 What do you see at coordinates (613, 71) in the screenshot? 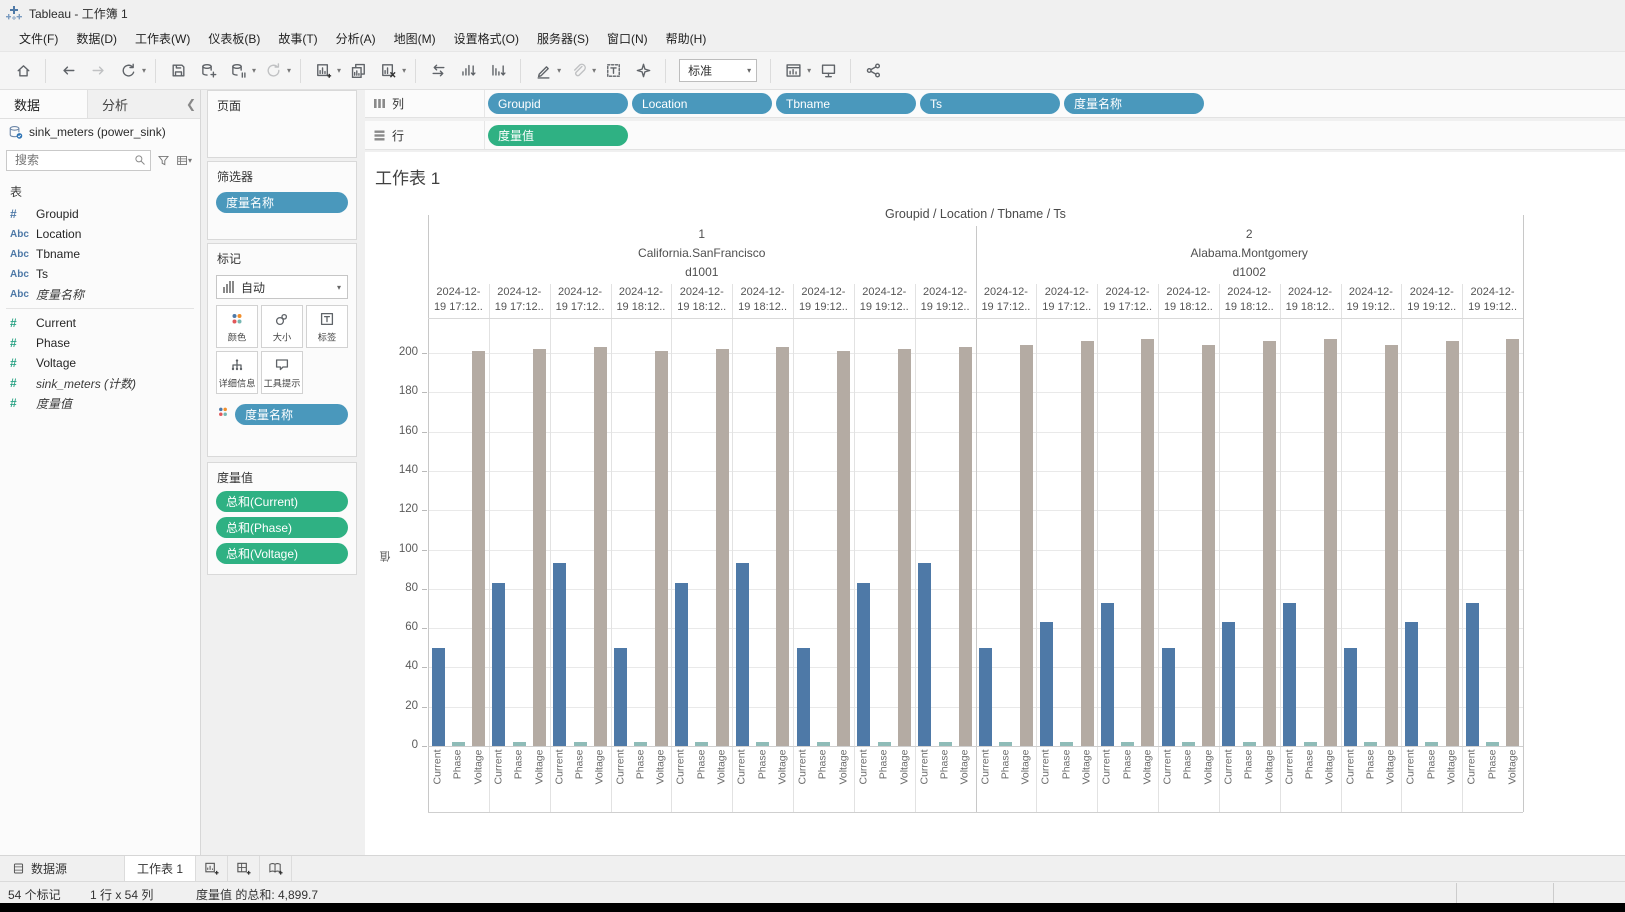
I see `text-label-button` at bounding box center [613, 71].